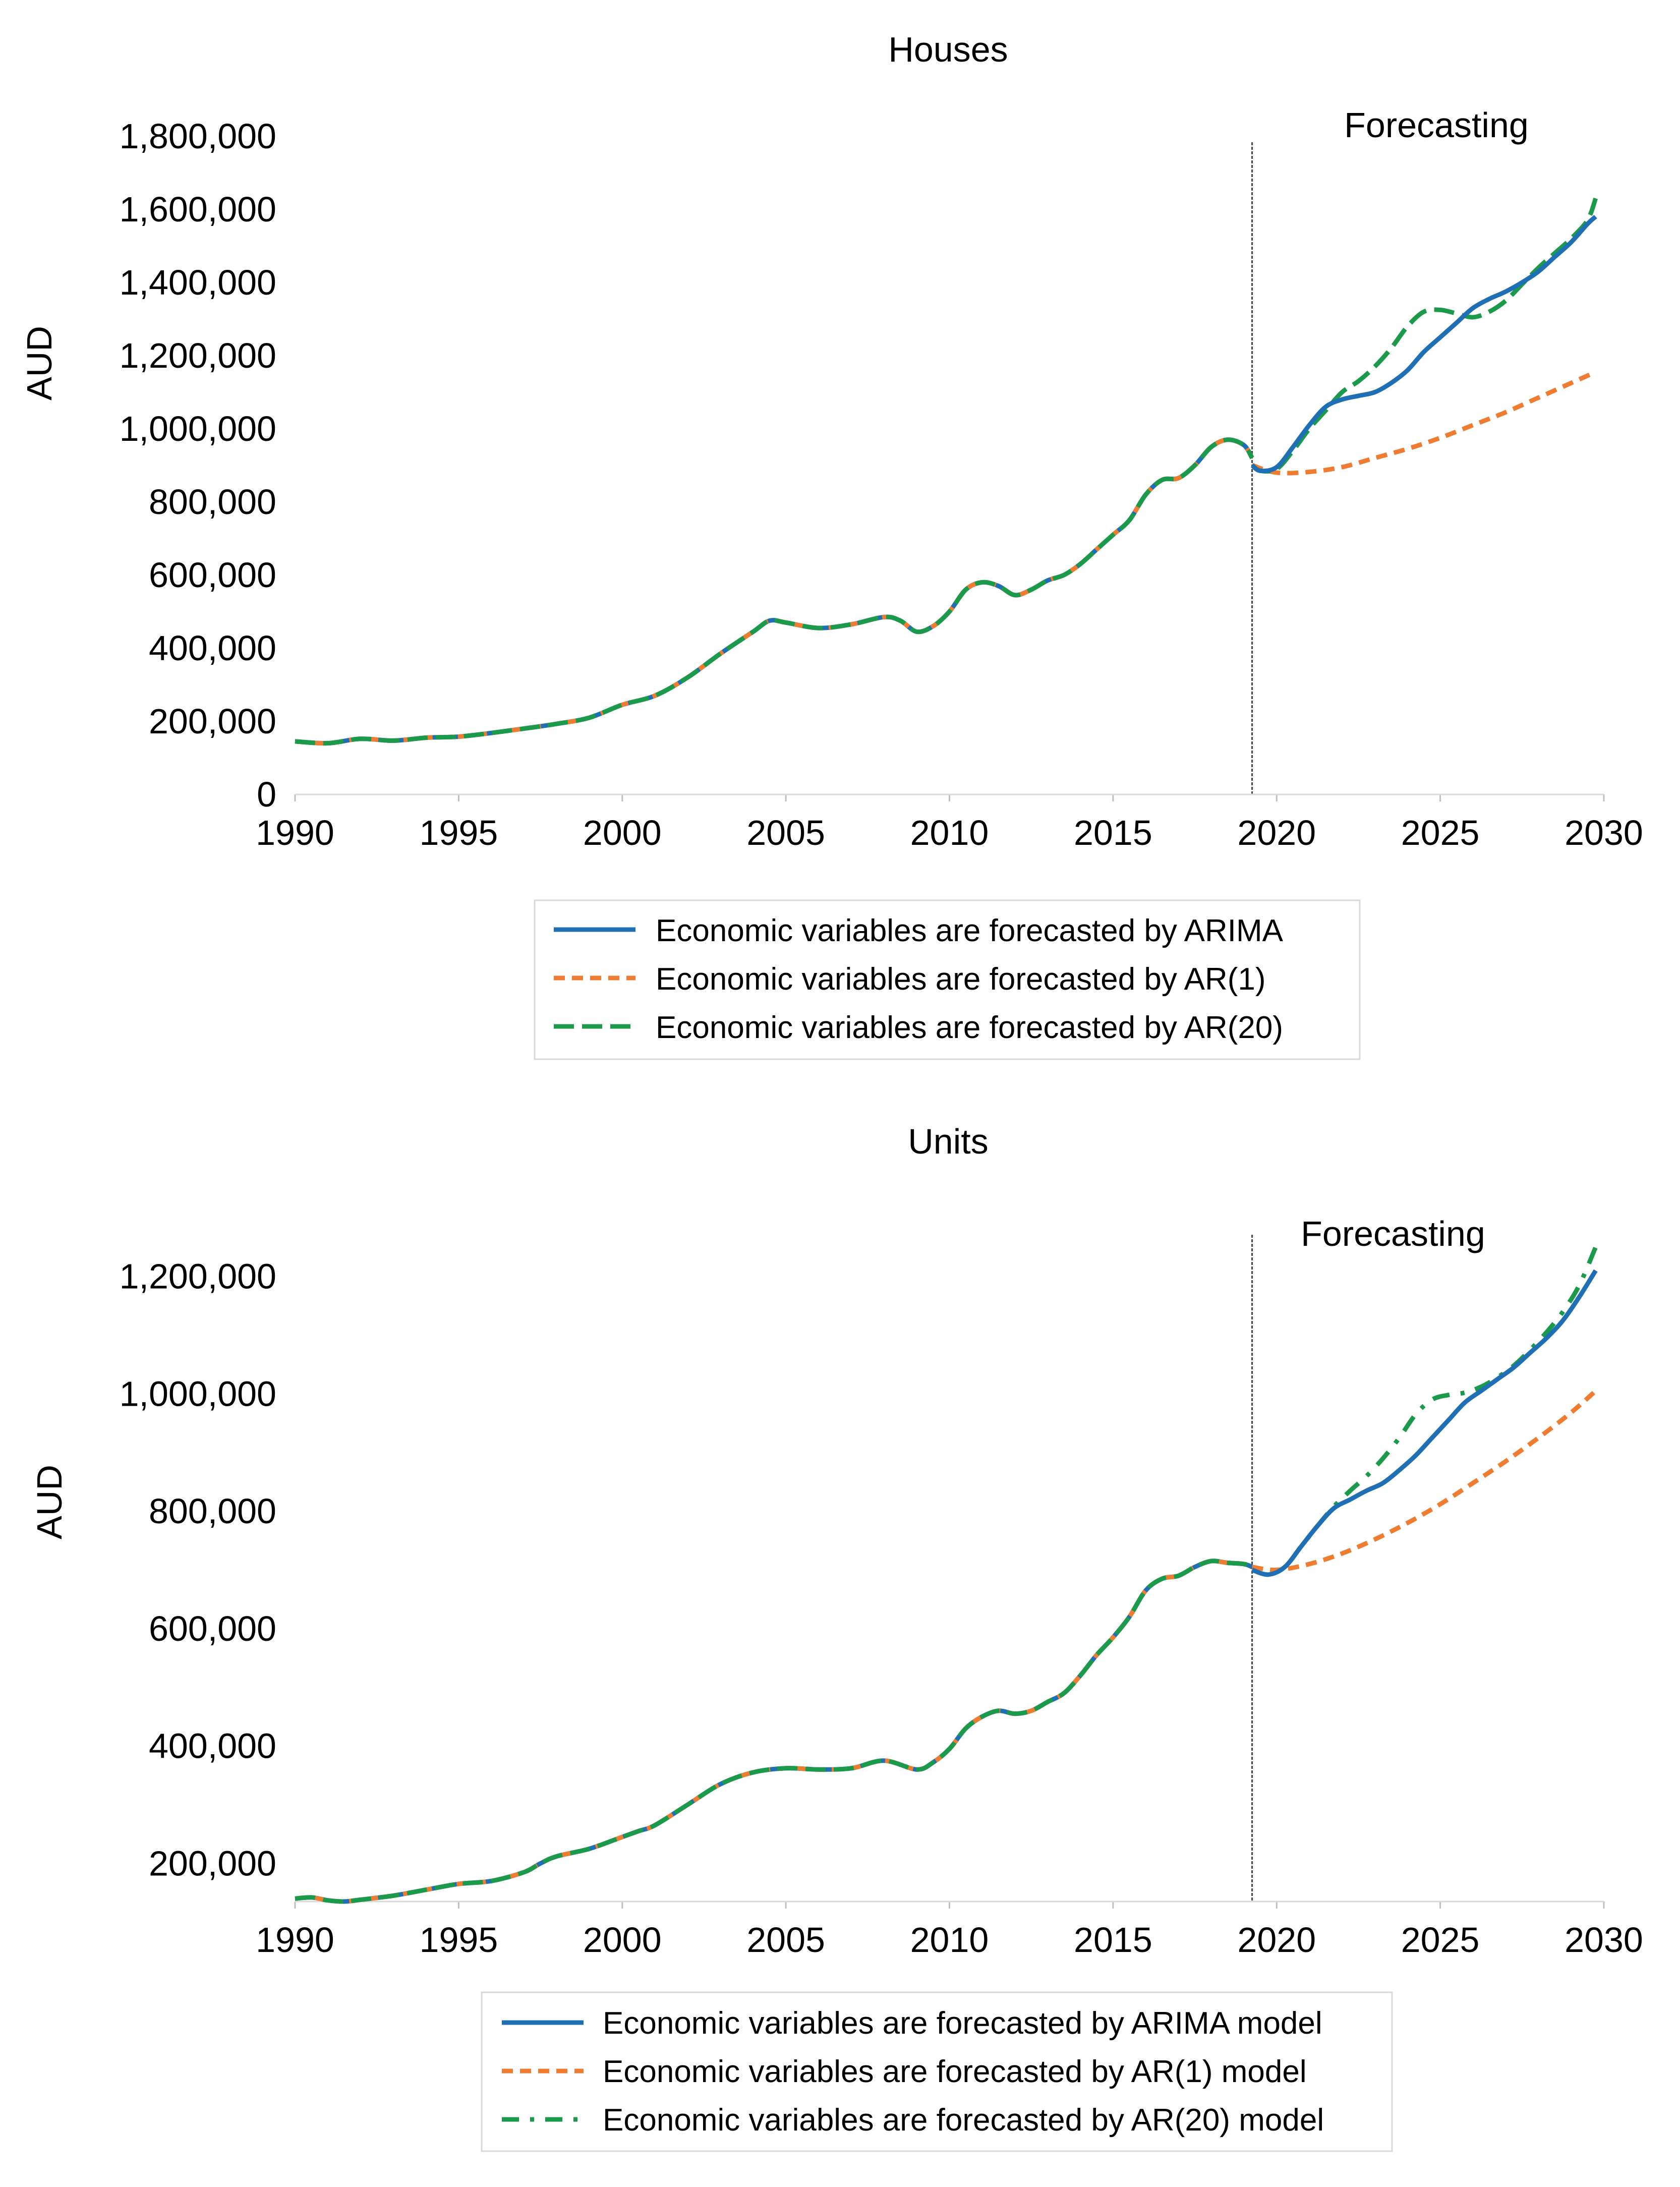  What do you see at coordinates (49, 1502) in the screenshot?
I see `units-y-axis-label: AUD` at bounding box center [49, 1502].